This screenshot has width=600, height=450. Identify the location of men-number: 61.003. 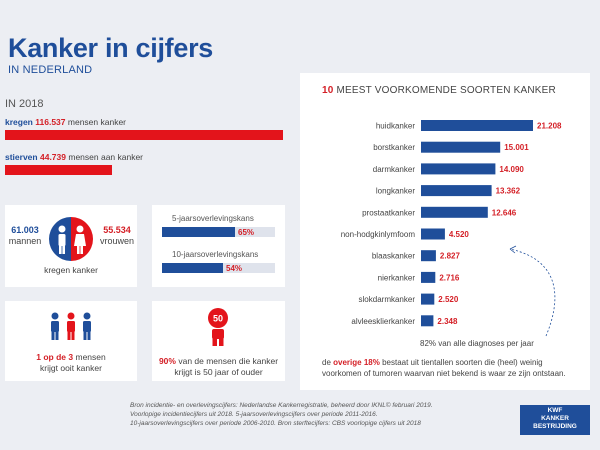
(25, 230).